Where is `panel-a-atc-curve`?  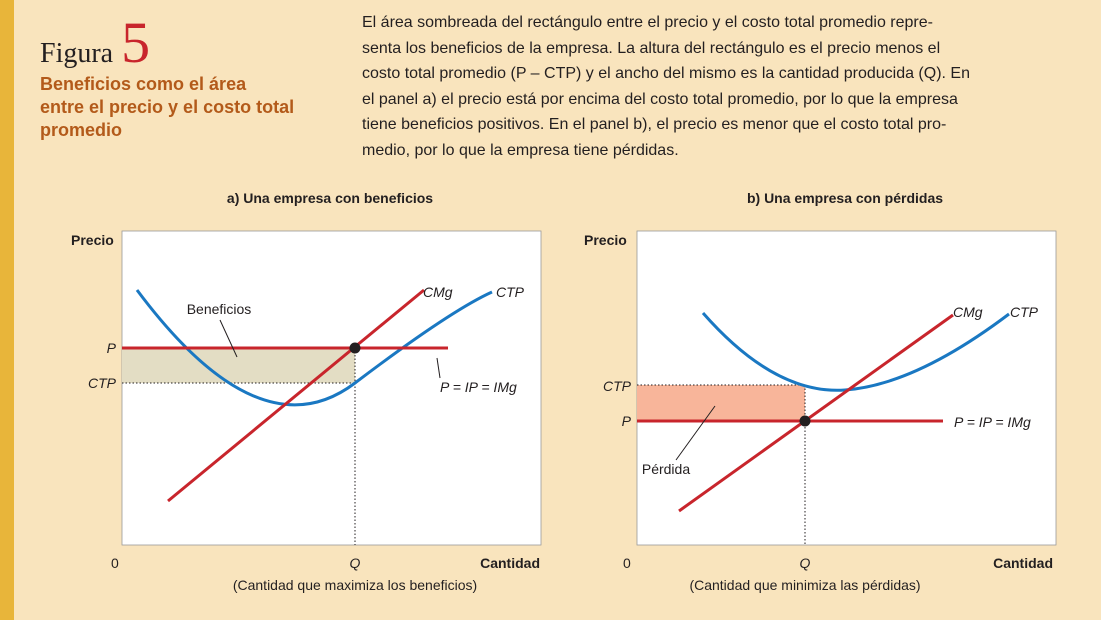
panel-a-atc-curve is located at coordinates (314, 348).